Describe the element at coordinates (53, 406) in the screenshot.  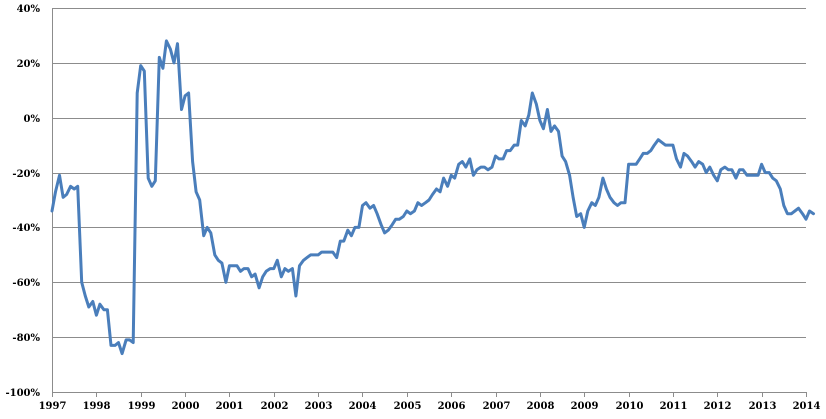
I see `x-tick-label: 1997` at that location.